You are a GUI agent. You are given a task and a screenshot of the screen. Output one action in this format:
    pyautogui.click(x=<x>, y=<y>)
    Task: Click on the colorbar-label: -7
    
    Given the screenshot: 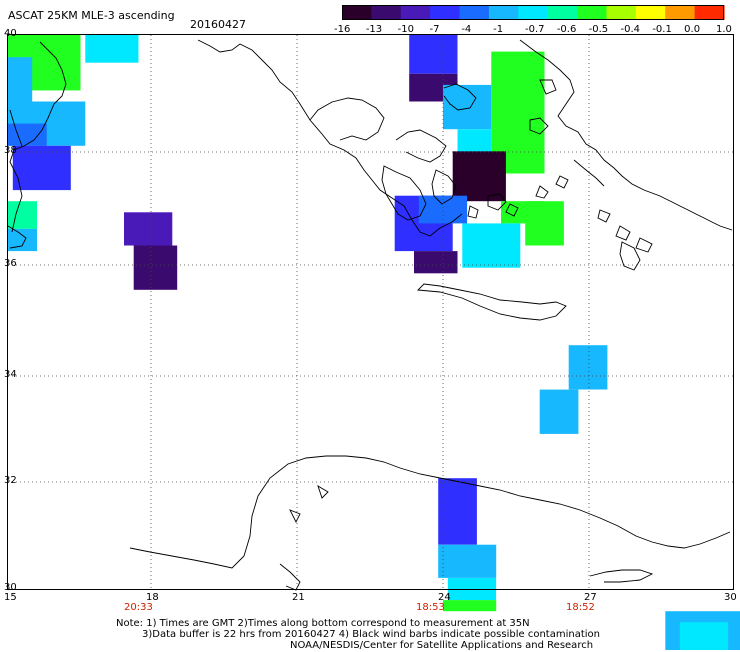 What is the action you would take?
    pyautogui.click(x=434, y=29)
    